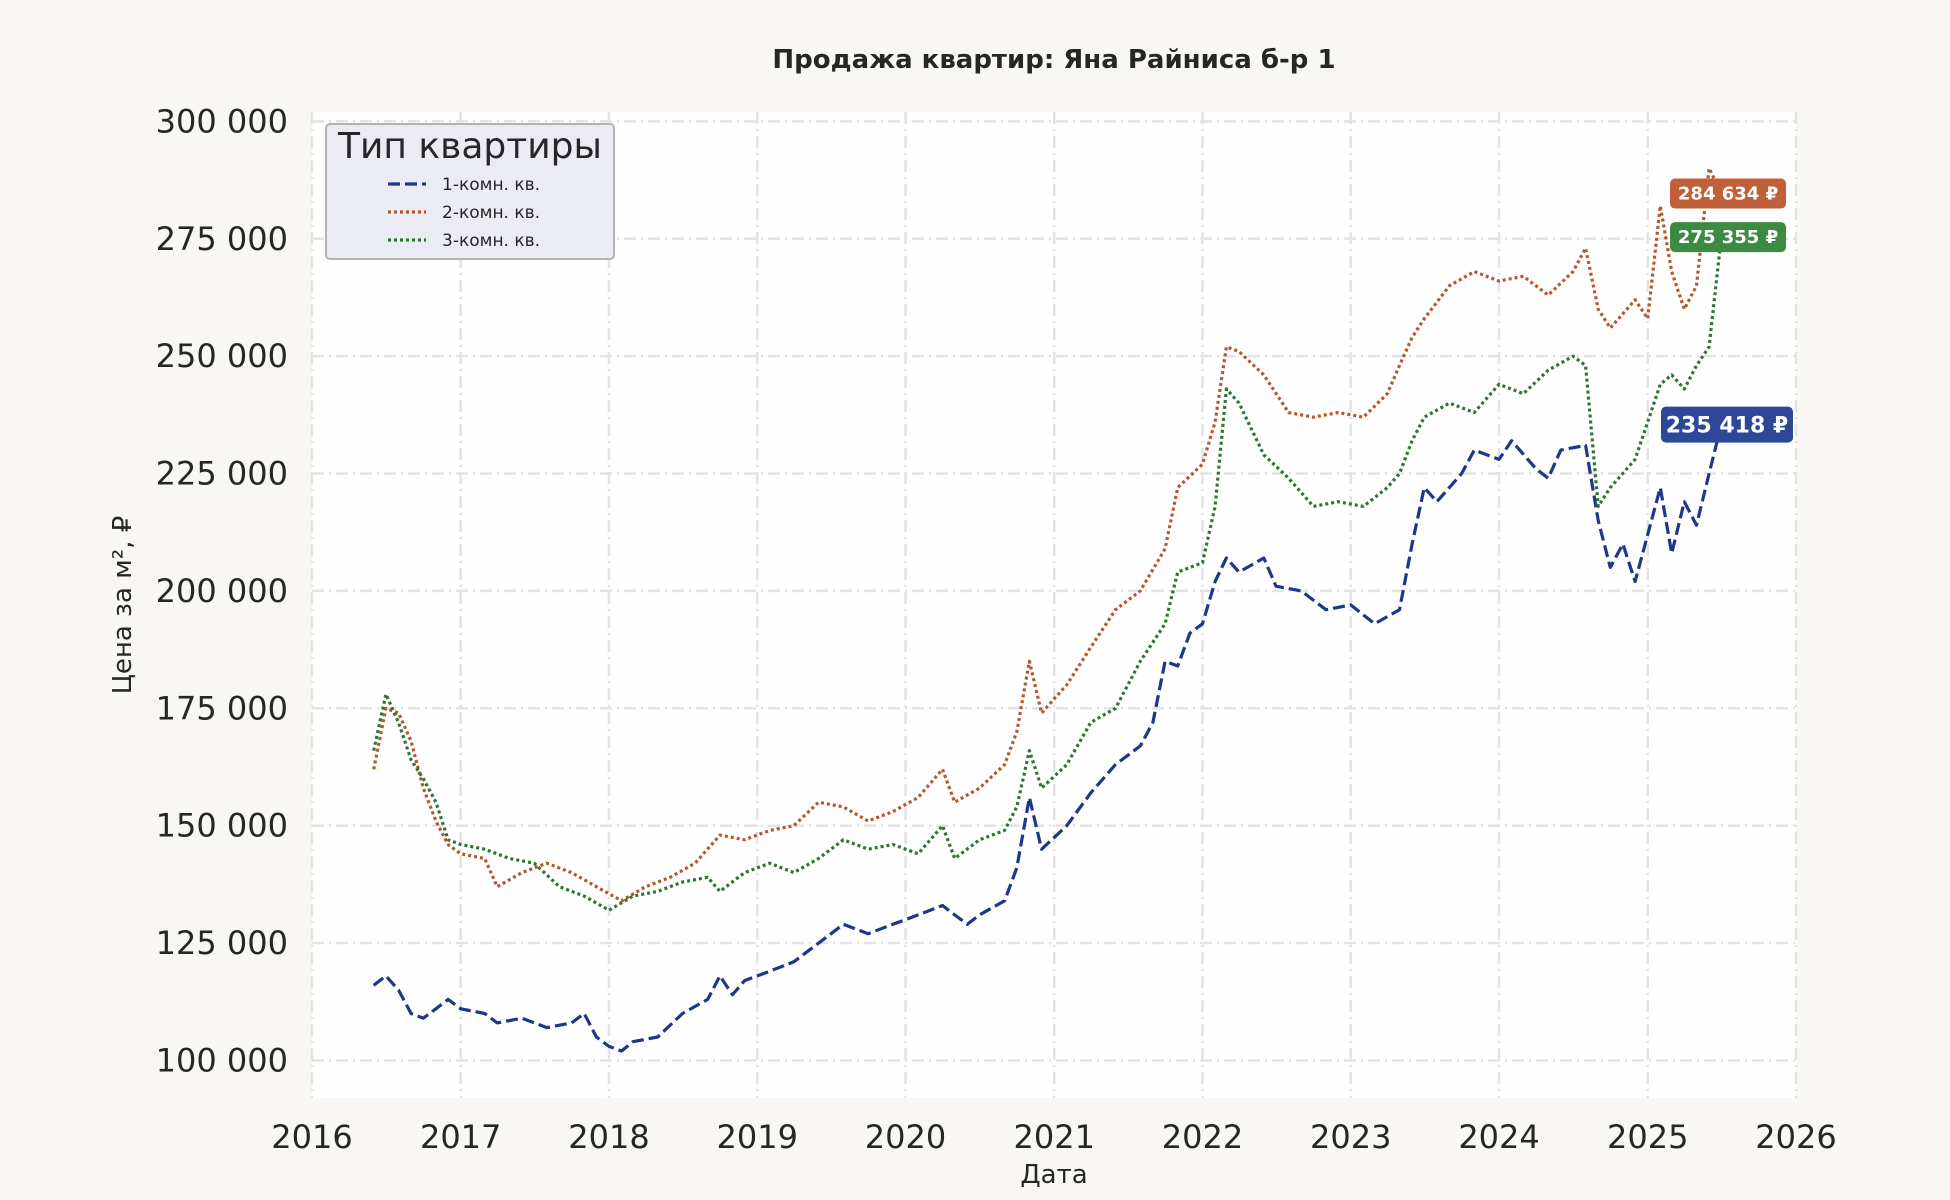 Image resolution: width=1950 pixels, height=1200 pixels. What do you see at coordinates (1647, 1137) in the screenshot?
I see `x-tick-label: 2025` at bounding box center [1647, 1137].